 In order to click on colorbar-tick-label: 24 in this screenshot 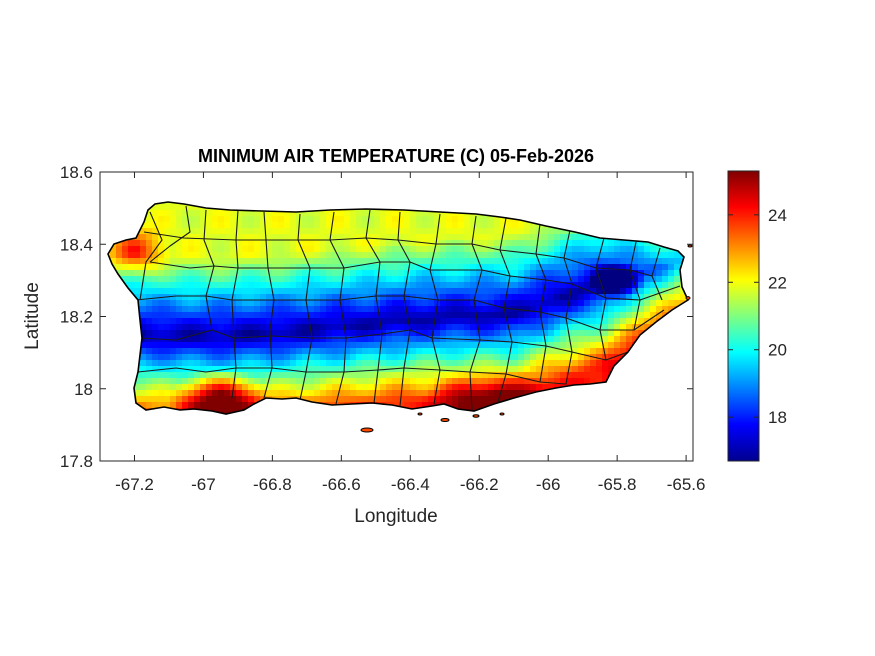, I will do `click(777, 215)`.